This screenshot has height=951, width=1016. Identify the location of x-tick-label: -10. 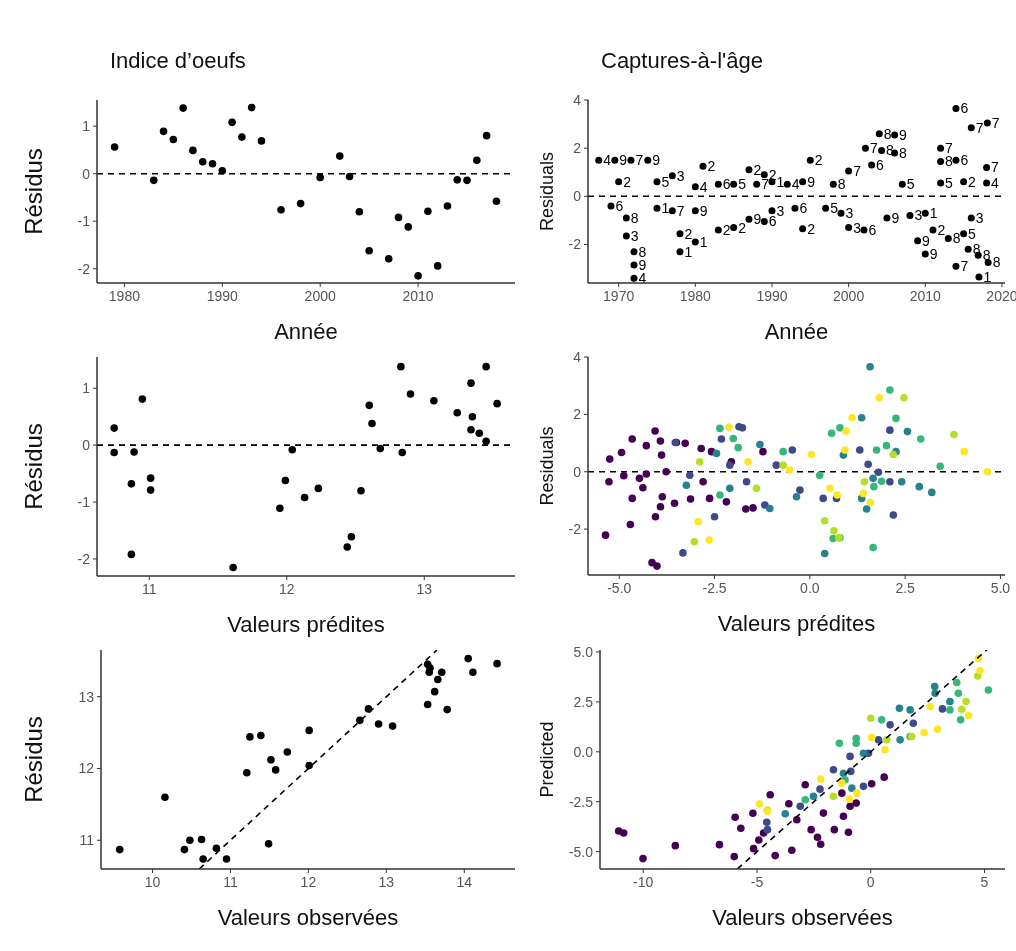
(643, 882).